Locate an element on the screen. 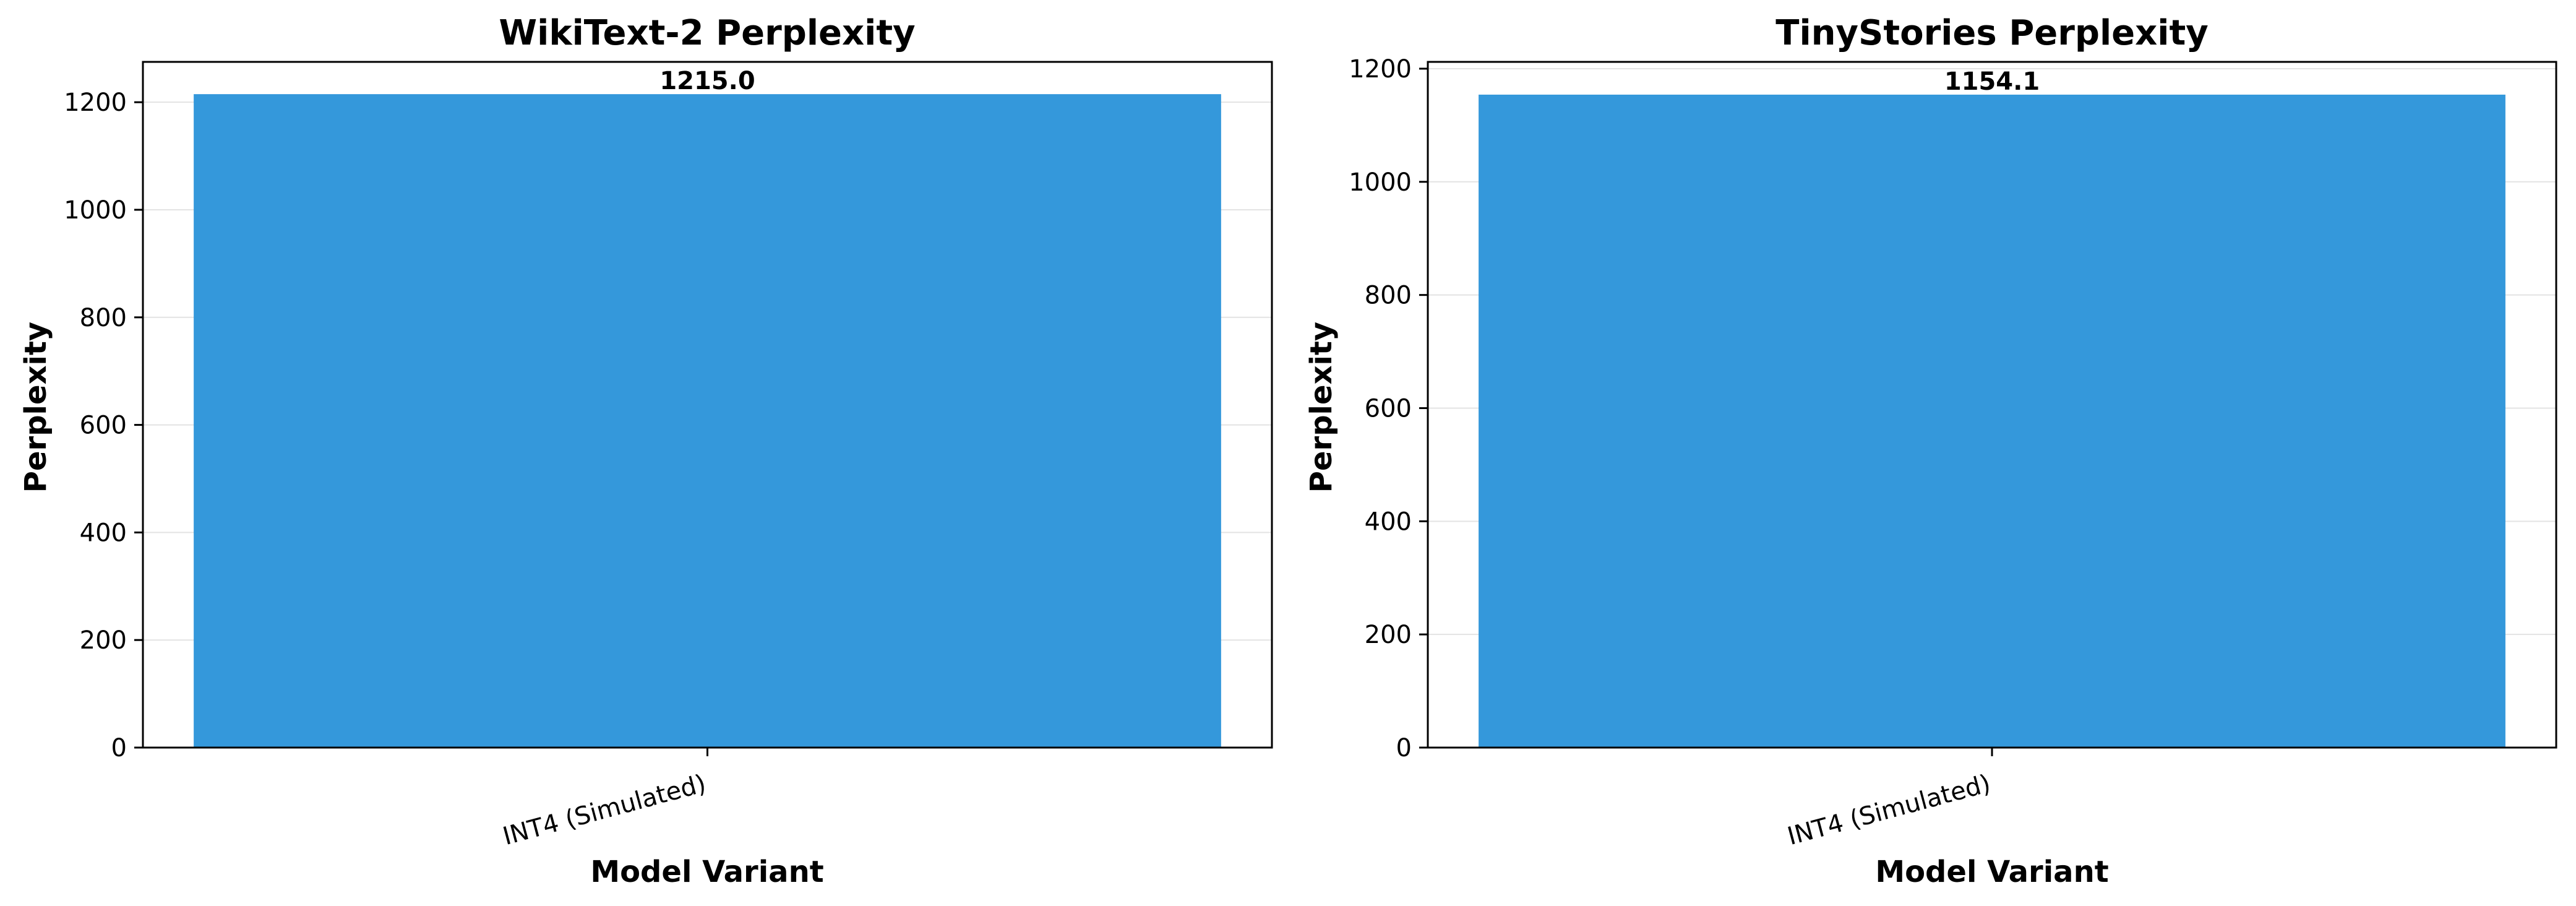 The width and height of the screenshot is (2576, 906). bar-value-label: 1215.0 is located at coordinates (707, 81).